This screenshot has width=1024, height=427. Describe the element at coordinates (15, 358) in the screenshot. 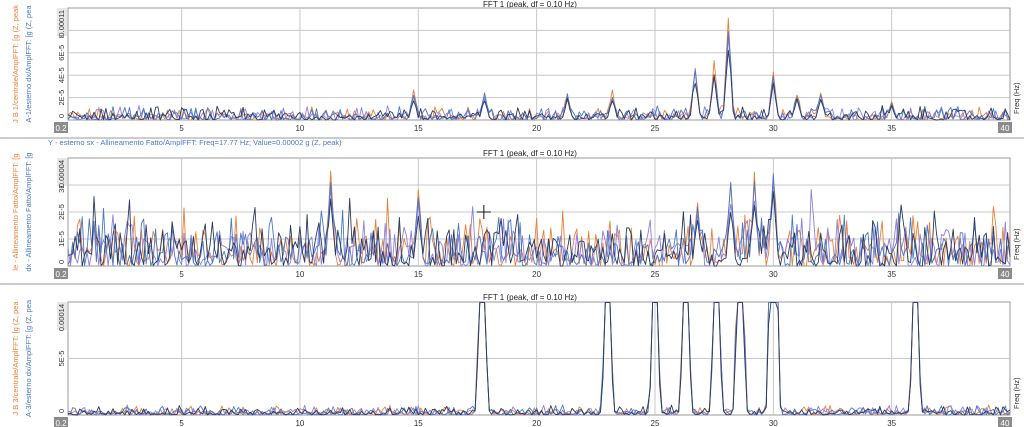

I see `y-axis-label-orange: J B 3/centrale/AmplFFT: [g (Z, pea` at that location.